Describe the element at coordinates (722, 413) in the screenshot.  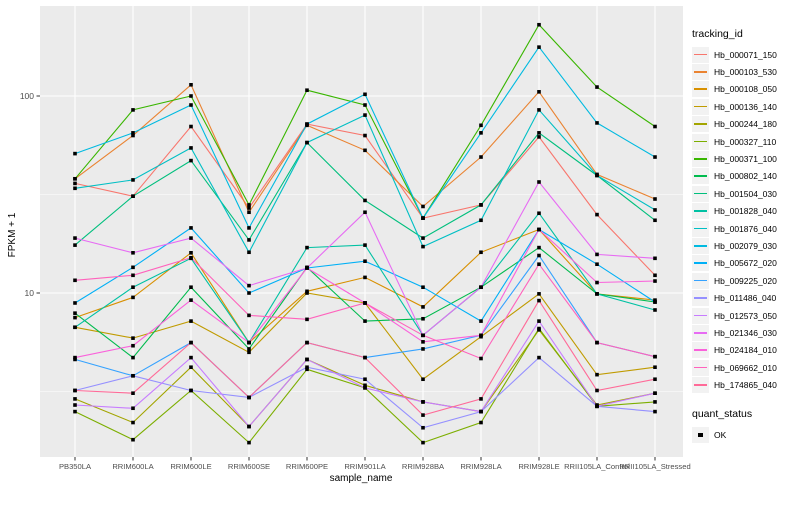
I see `legend-title-quant-status: quant_status` at that location.